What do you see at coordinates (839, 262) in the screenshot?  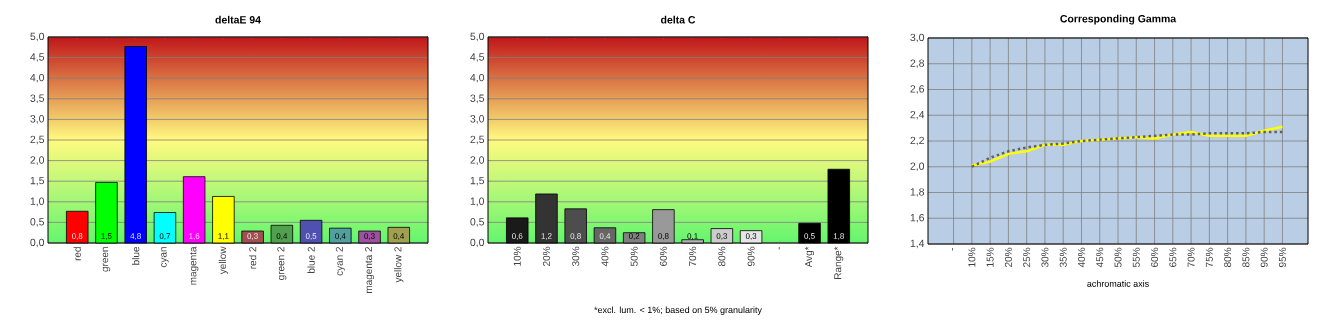 I see `x-tick-label: Range*` at bounding box center [839, 262].